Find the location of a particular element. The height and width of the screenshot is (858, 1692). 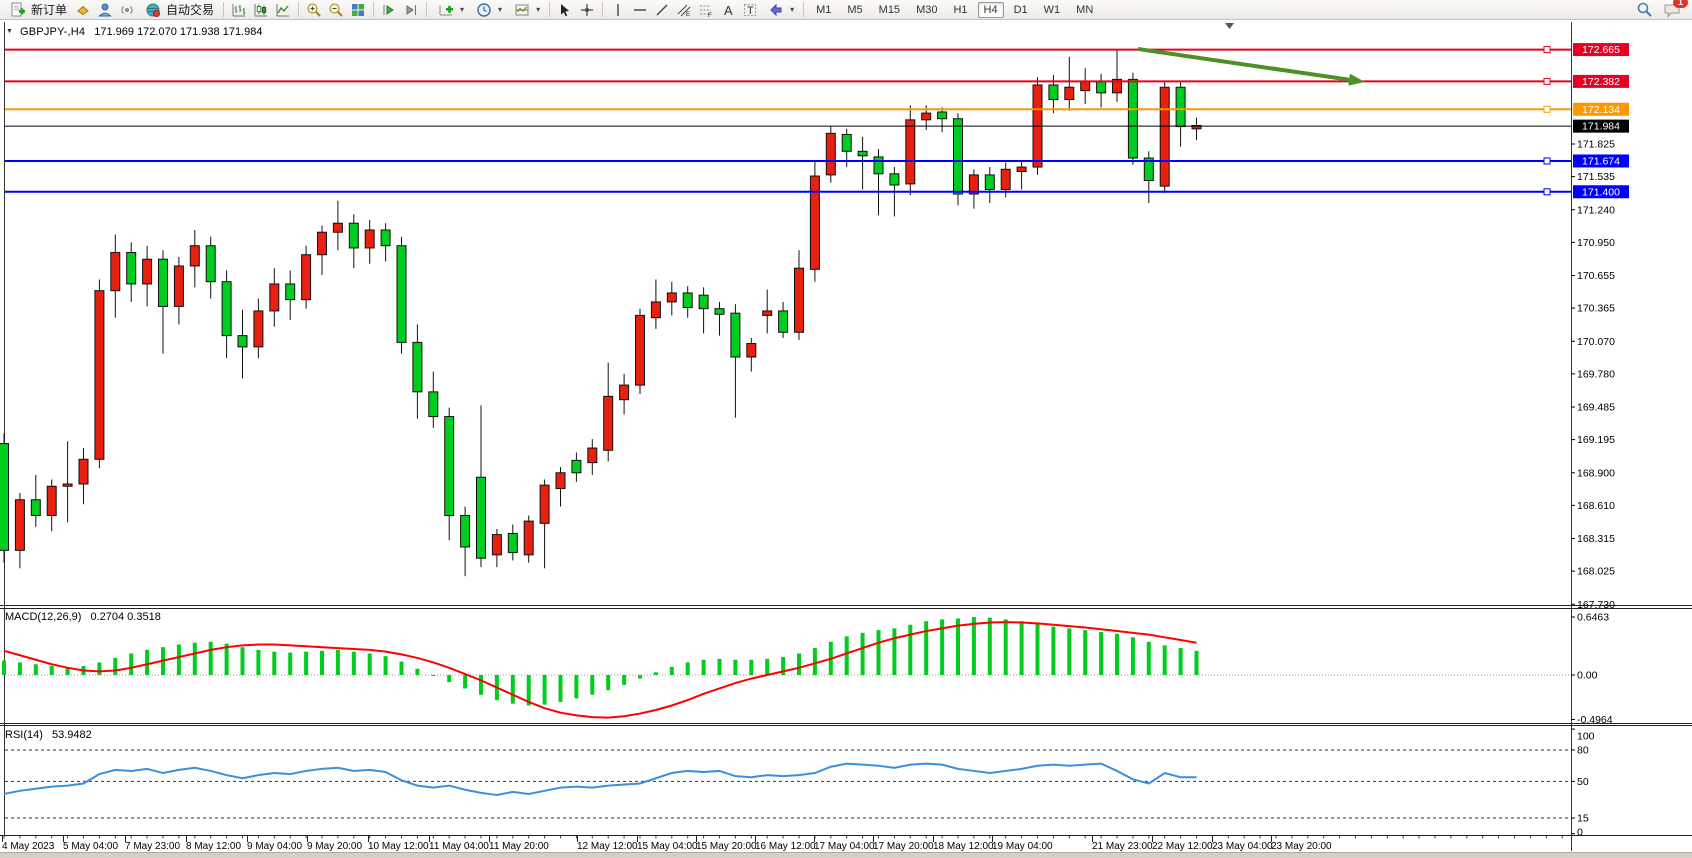

current-price-badge is located at coordinates (1601, 126).